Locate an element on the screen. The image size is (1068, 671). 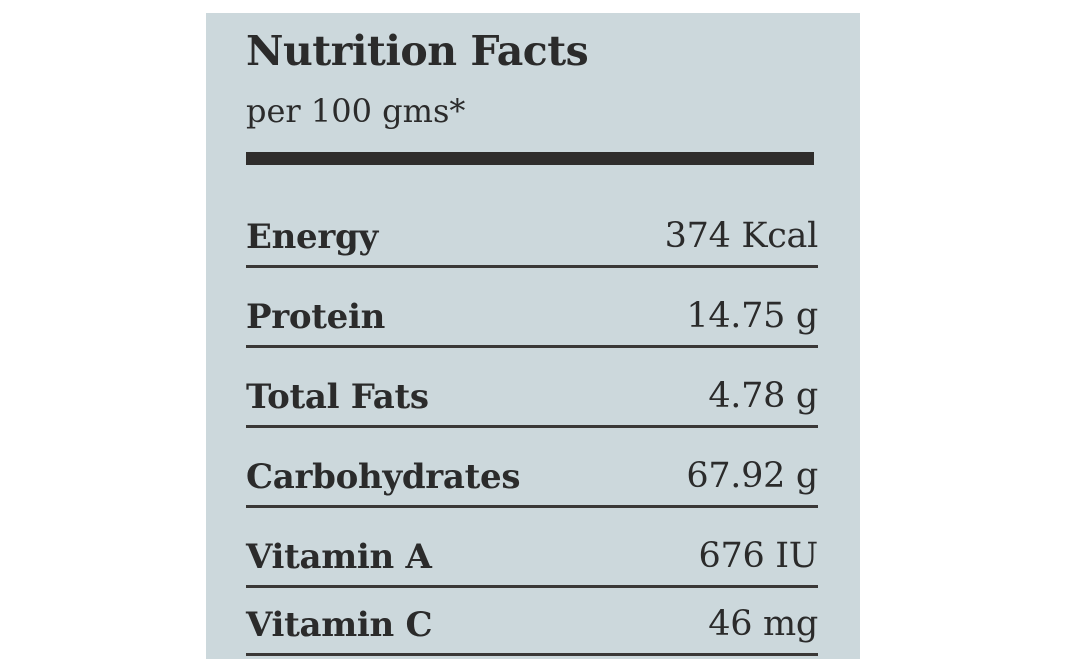
serving-basis: per 100 gms* is located at coordinates (356, 111).